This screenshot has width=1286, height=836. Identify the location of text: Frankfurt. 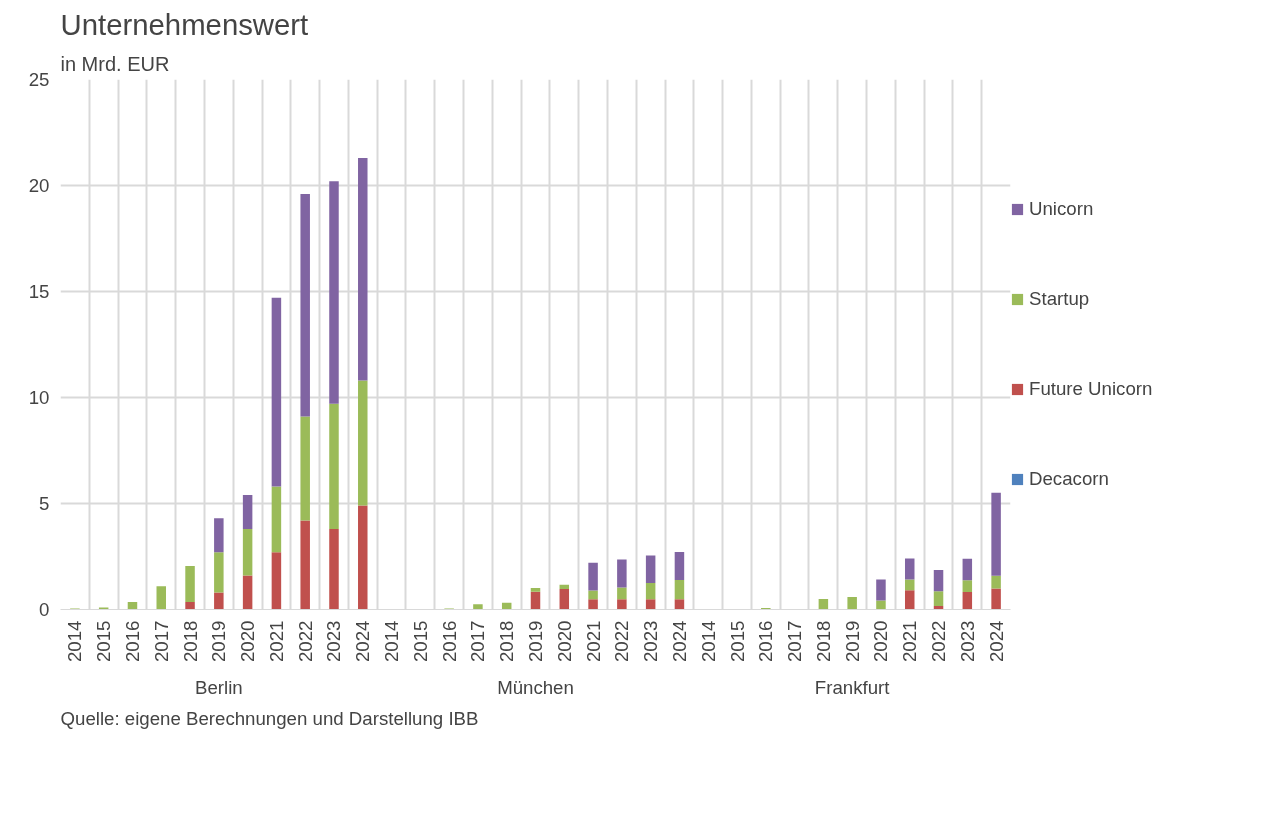
(852, 687).